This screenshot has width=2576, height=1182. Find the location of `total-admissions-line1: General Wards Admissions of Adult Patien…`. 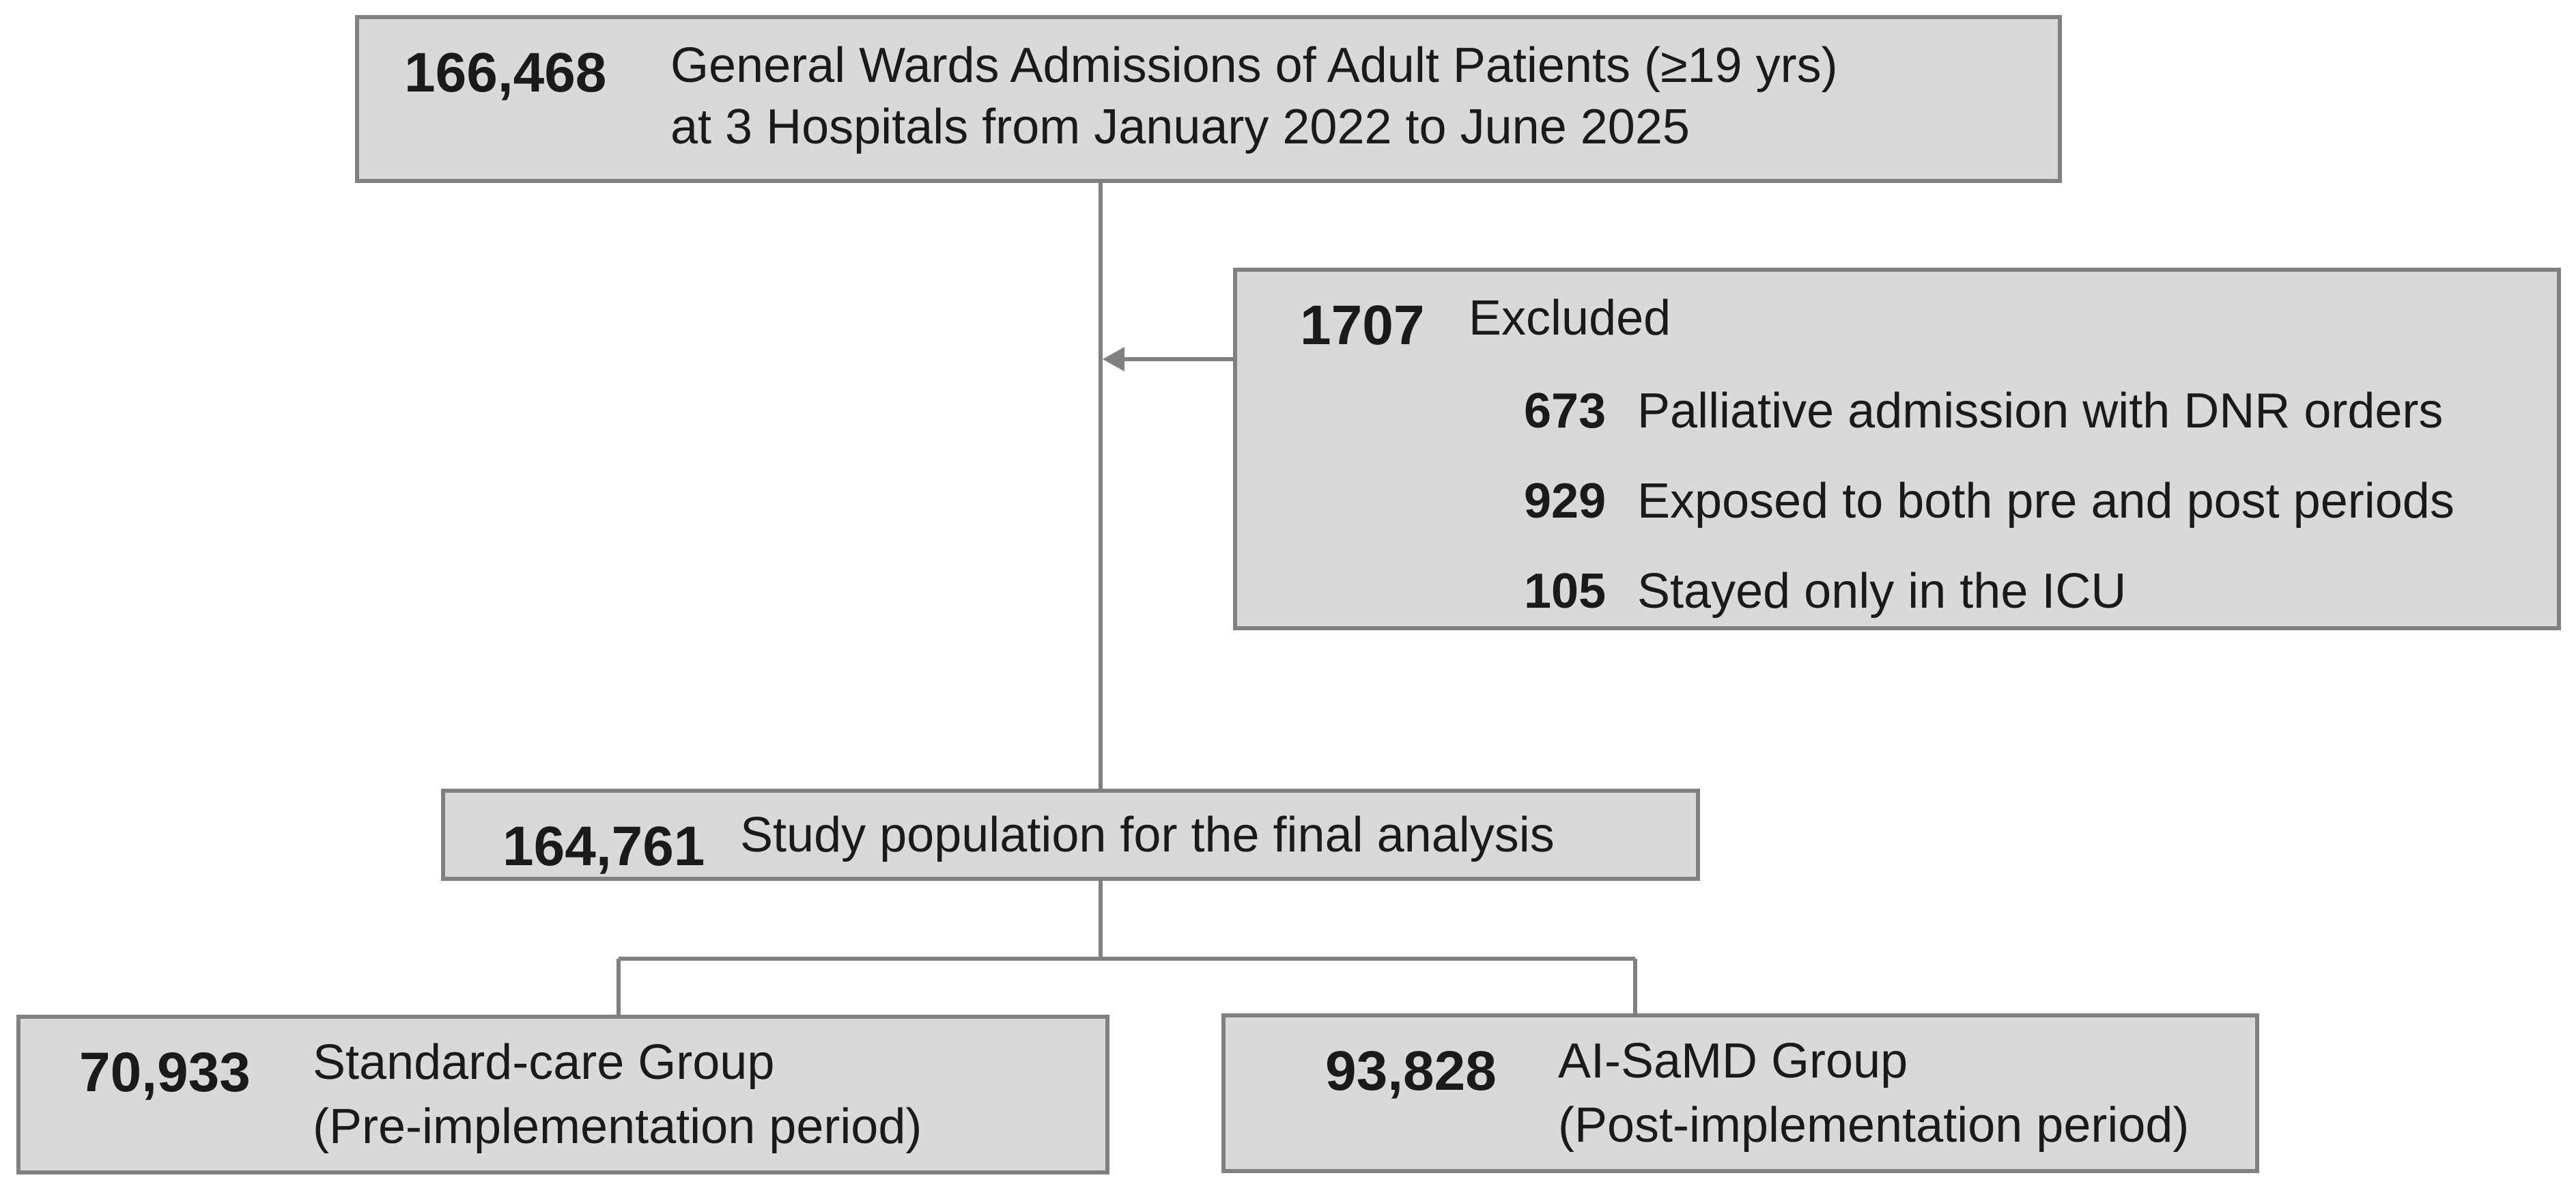

total-admissions-line1: General Wards Admissions of Adult Patien… is located at coordinates (1254, 65).